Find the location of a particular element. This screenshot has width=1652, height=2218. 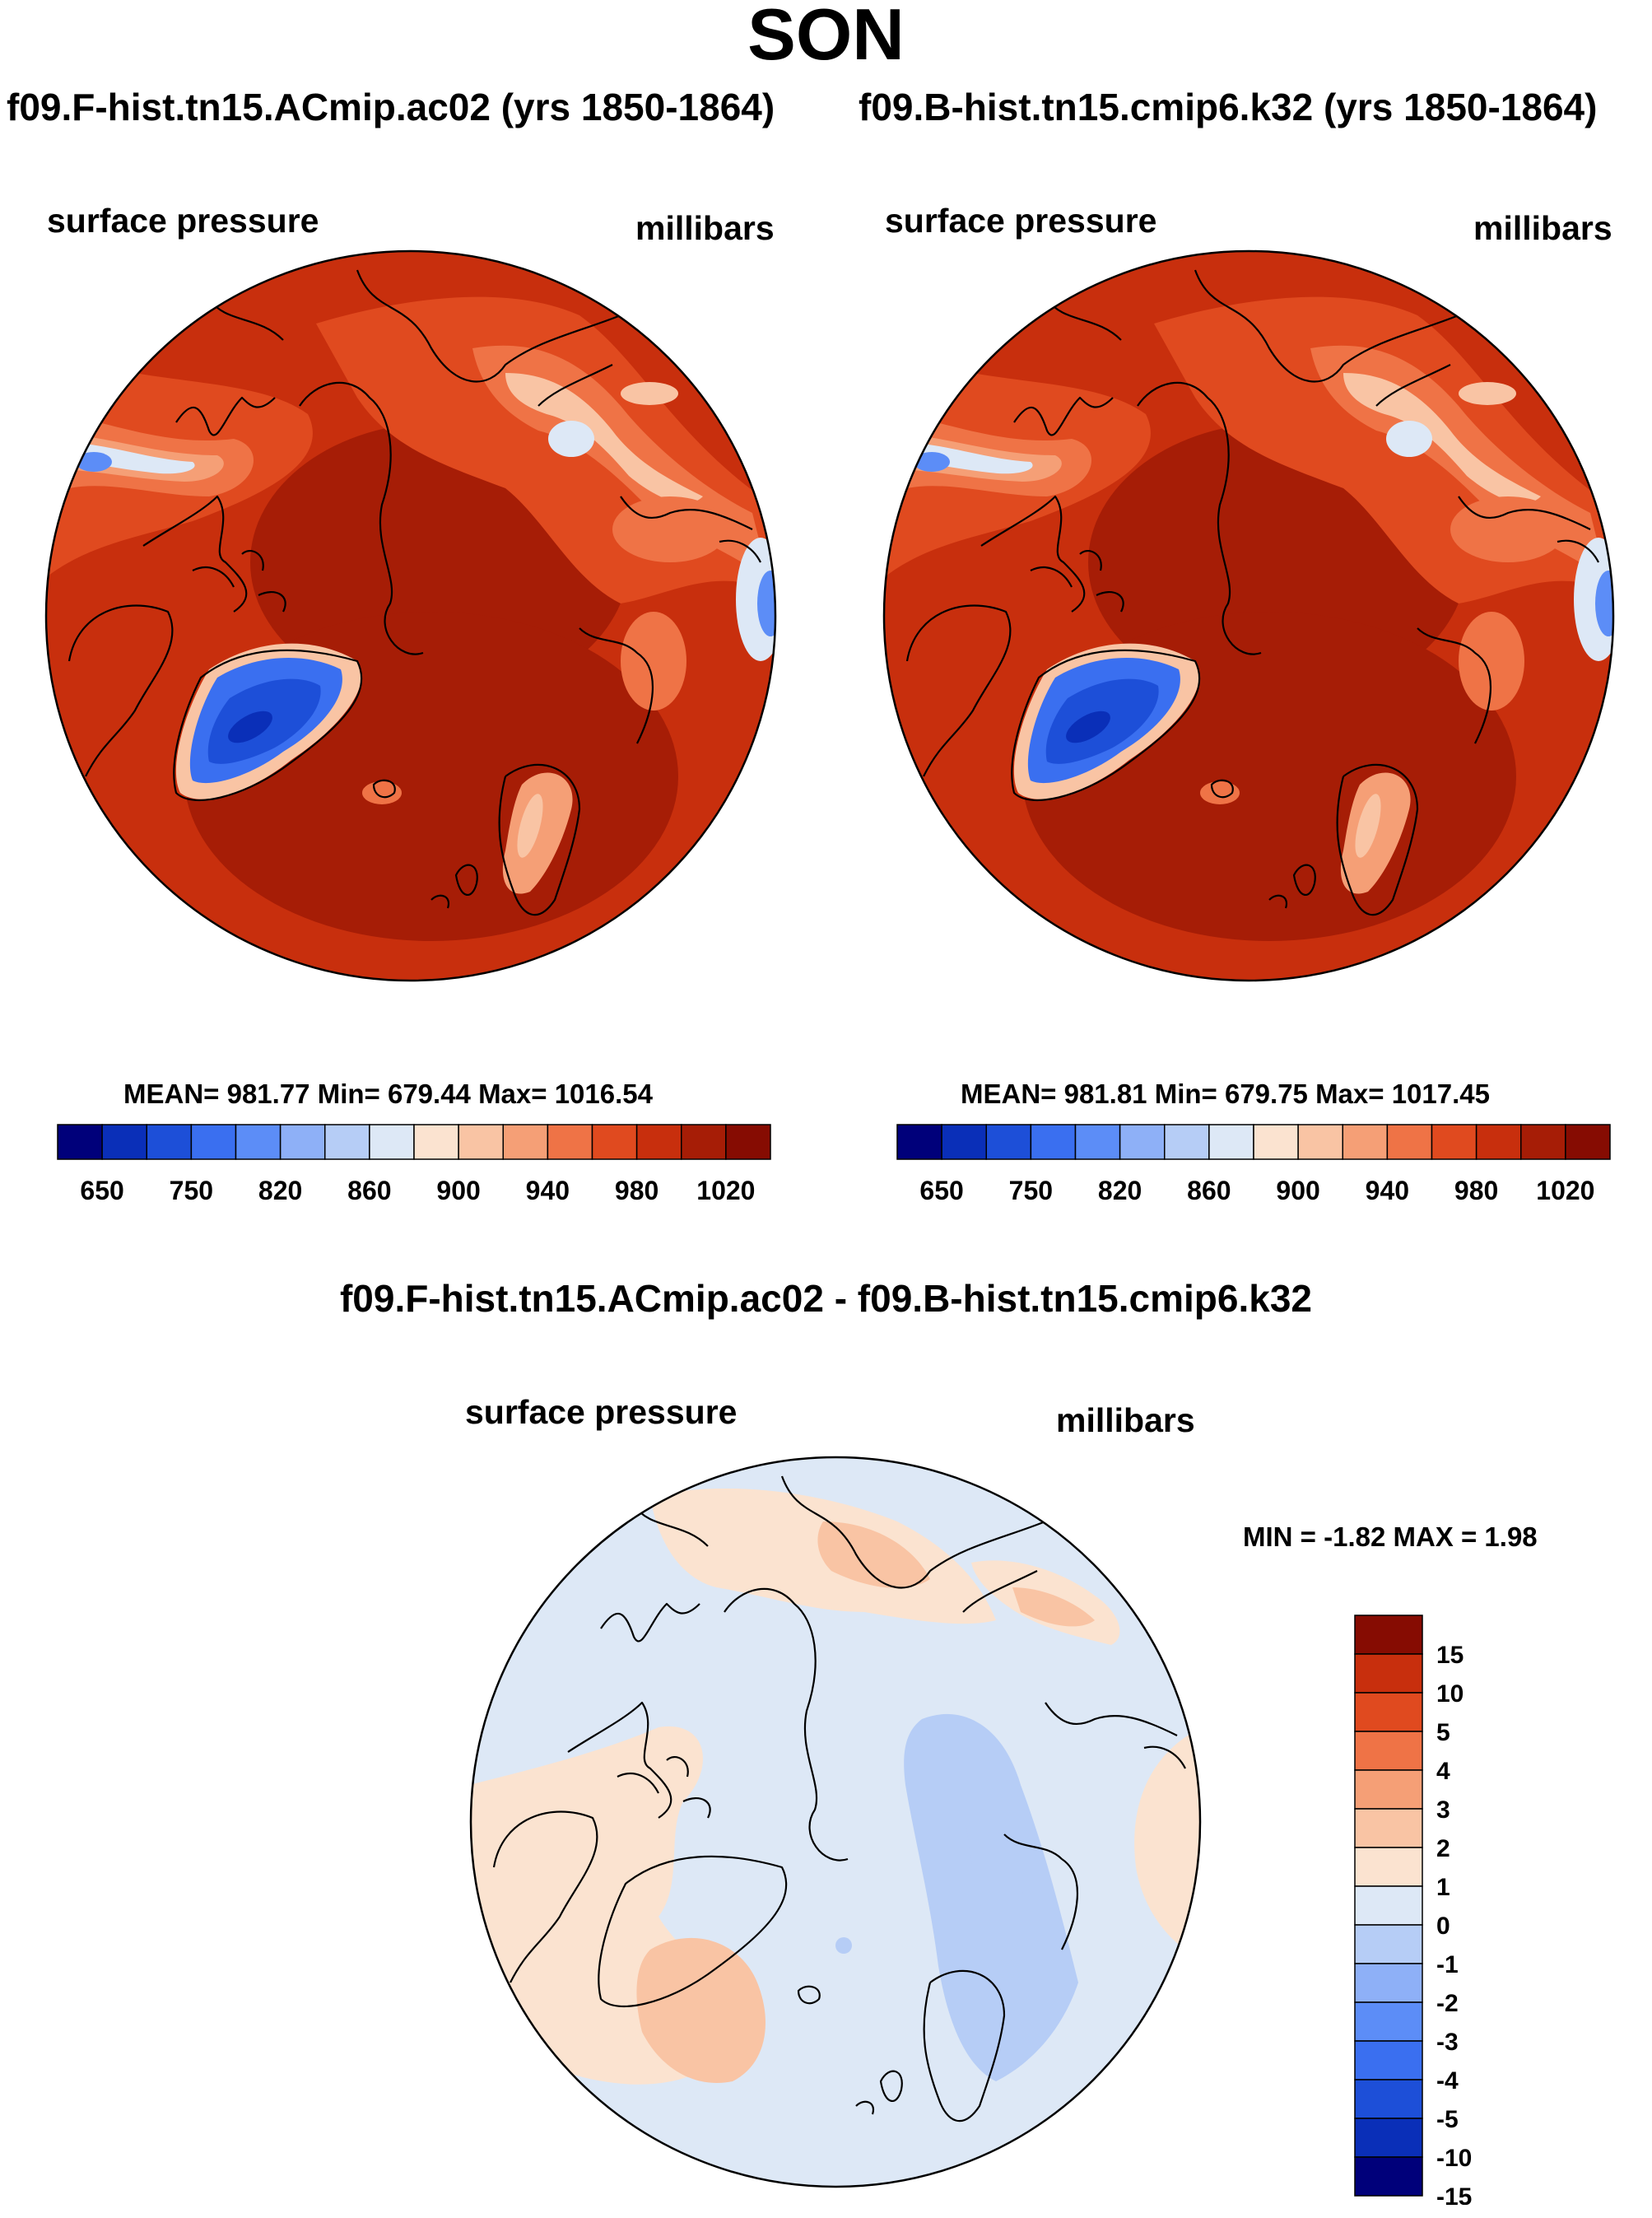

difference-colorbar-label: 3 is located at coordinates (1443, 1810).